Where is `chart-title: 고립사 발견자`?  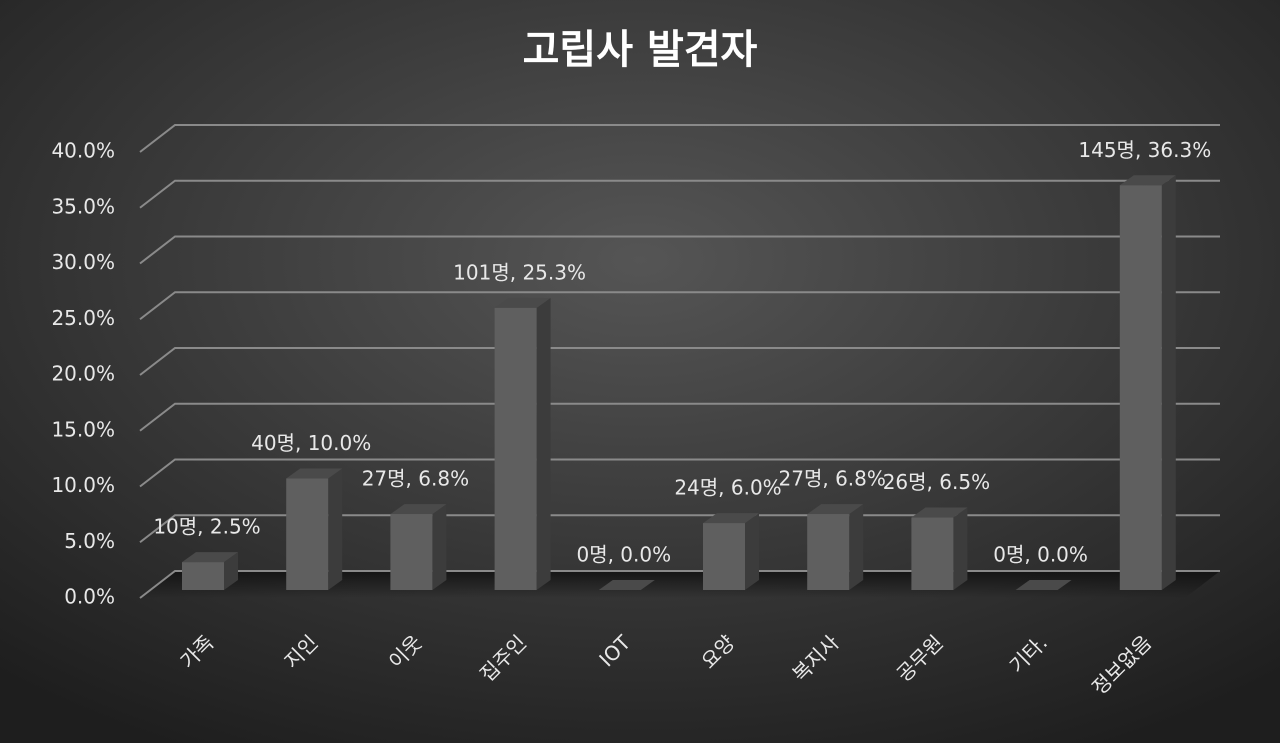
chart-title: 고립사 발견자 is located at coordinates (640, 50).